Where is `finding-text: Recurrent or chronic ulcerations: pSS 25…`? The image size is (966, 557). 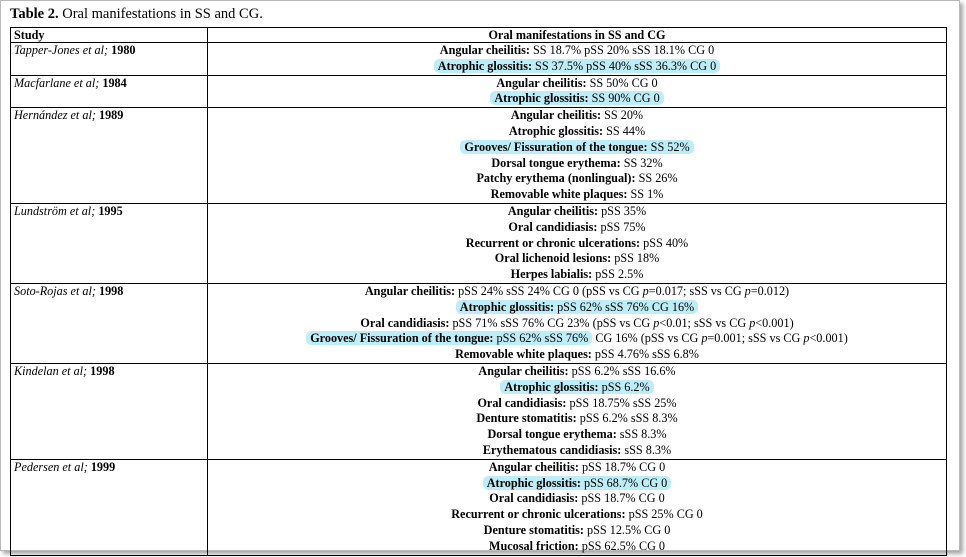 finding-text: Recurrent or chronic ulcerations: pSS 25… is located at coordinates (577, 514).